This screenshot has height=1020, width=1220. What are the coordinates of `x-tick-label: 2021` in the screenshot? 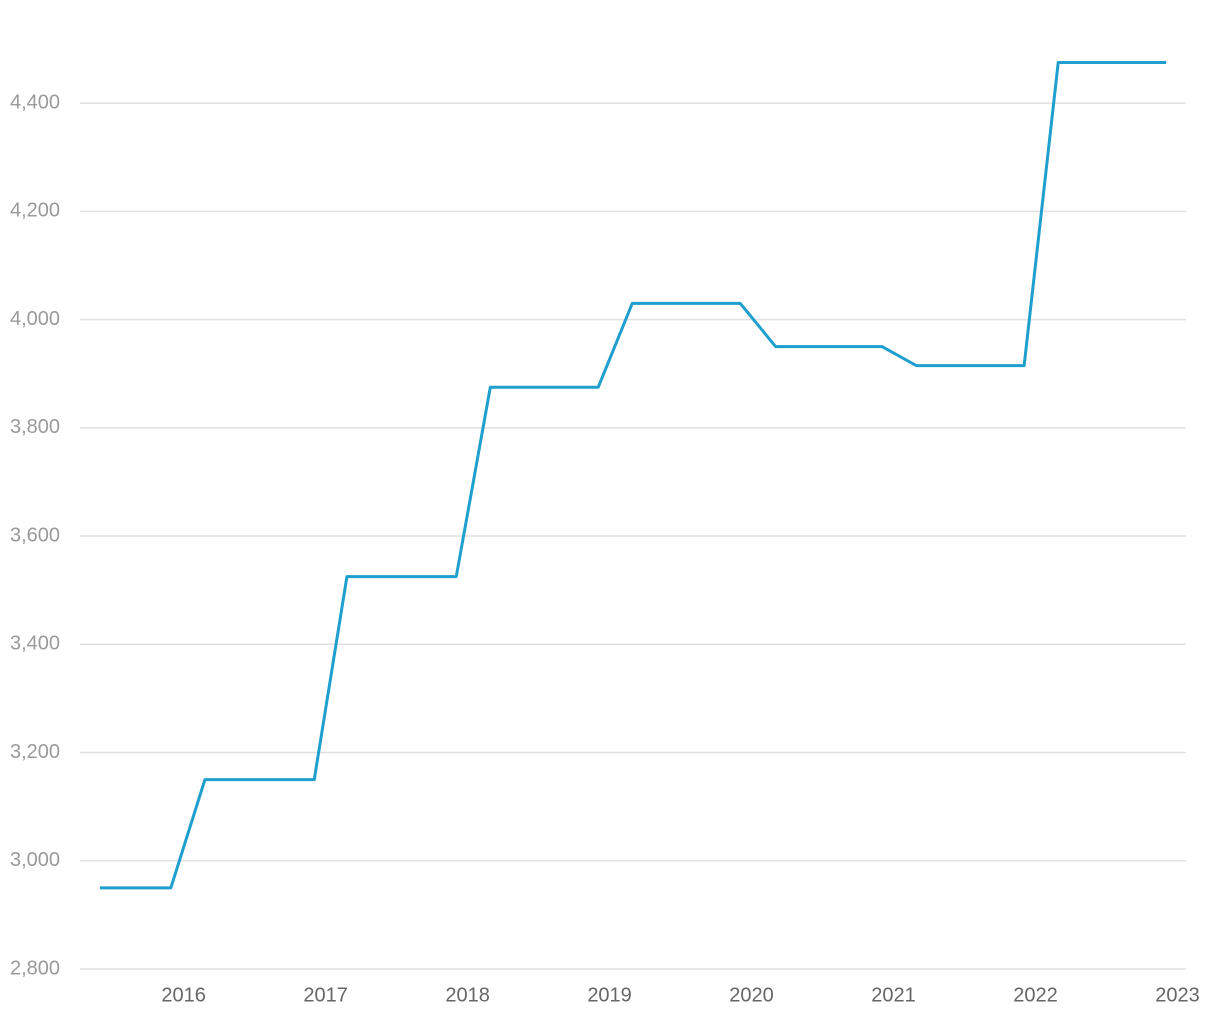 It's located at (893, 995).